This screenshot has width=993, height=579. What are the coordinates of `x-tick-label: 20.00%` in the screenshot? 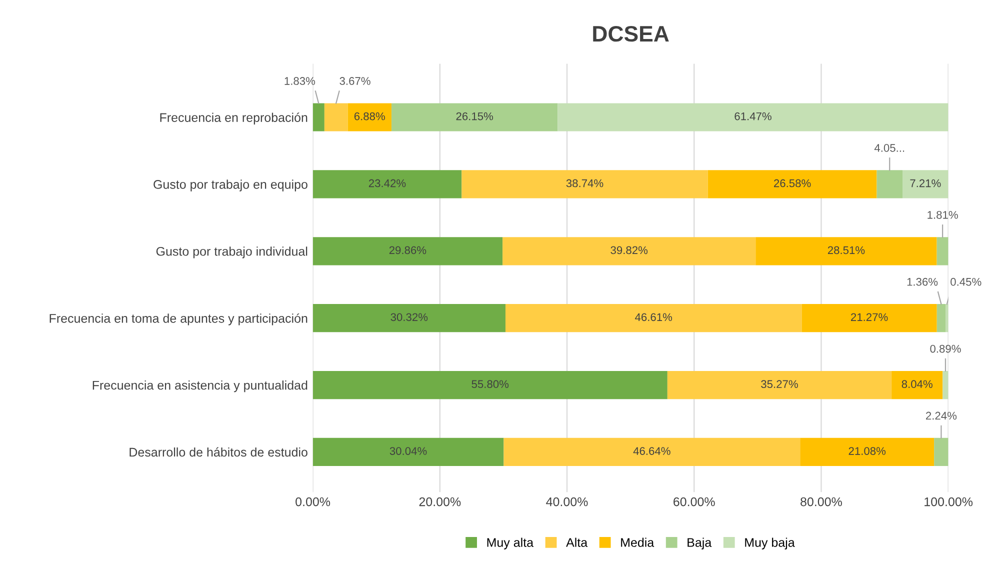 It's located at (440, 501).